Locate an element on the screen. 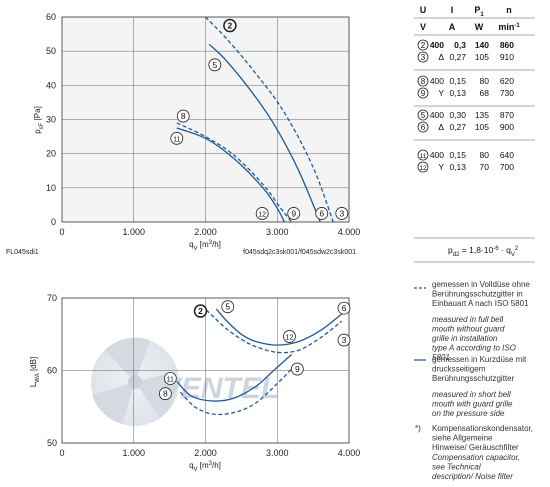 The height and width of the screenshot is (487, 550). y-tick-label: 10 is located at coordinates (51, 188).